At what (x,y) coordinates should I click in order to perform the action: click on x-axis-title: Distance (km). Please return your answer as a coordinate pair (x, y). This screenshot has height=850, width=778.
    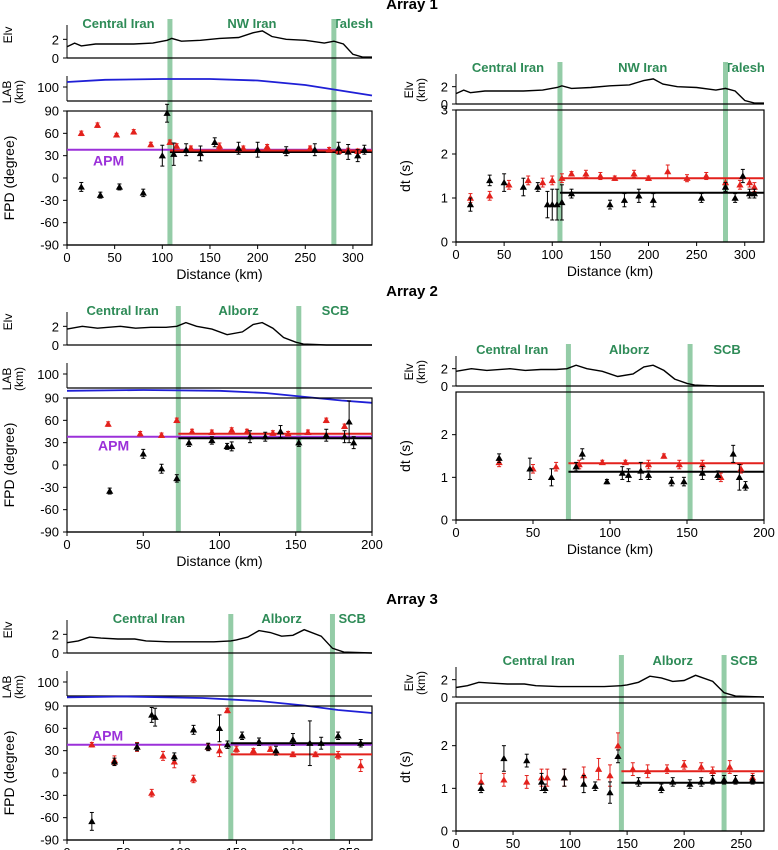
    Looking at the image, I should click on (610, 549).